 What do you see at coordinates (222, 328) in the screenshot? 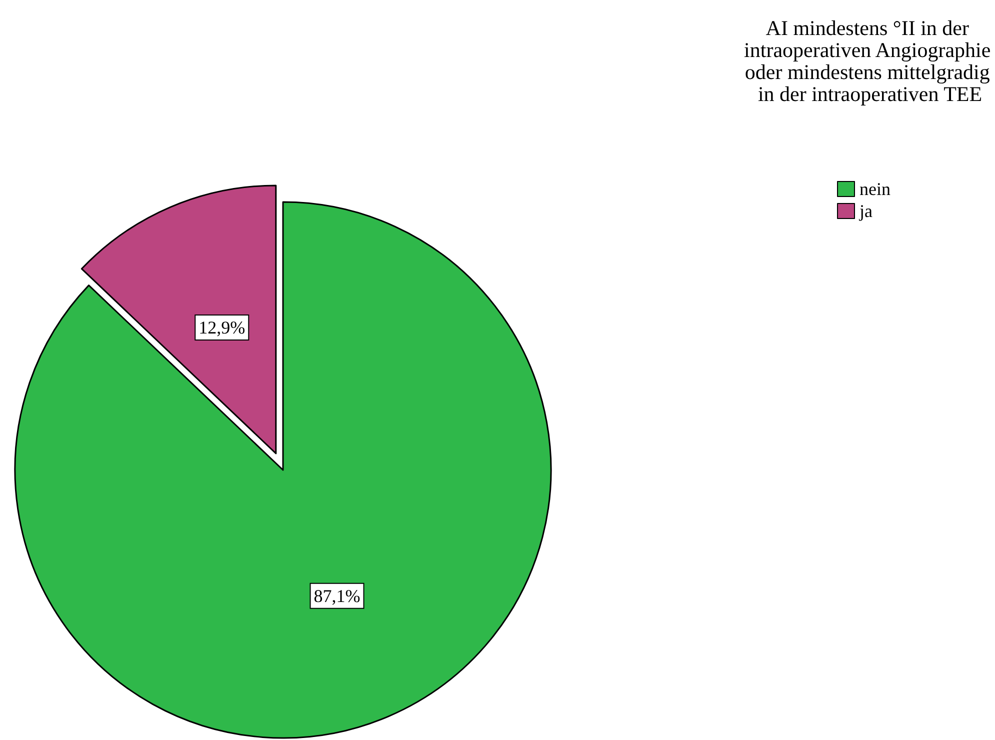
I see `data-label: 12,9%` at bounding box center [222, 328].